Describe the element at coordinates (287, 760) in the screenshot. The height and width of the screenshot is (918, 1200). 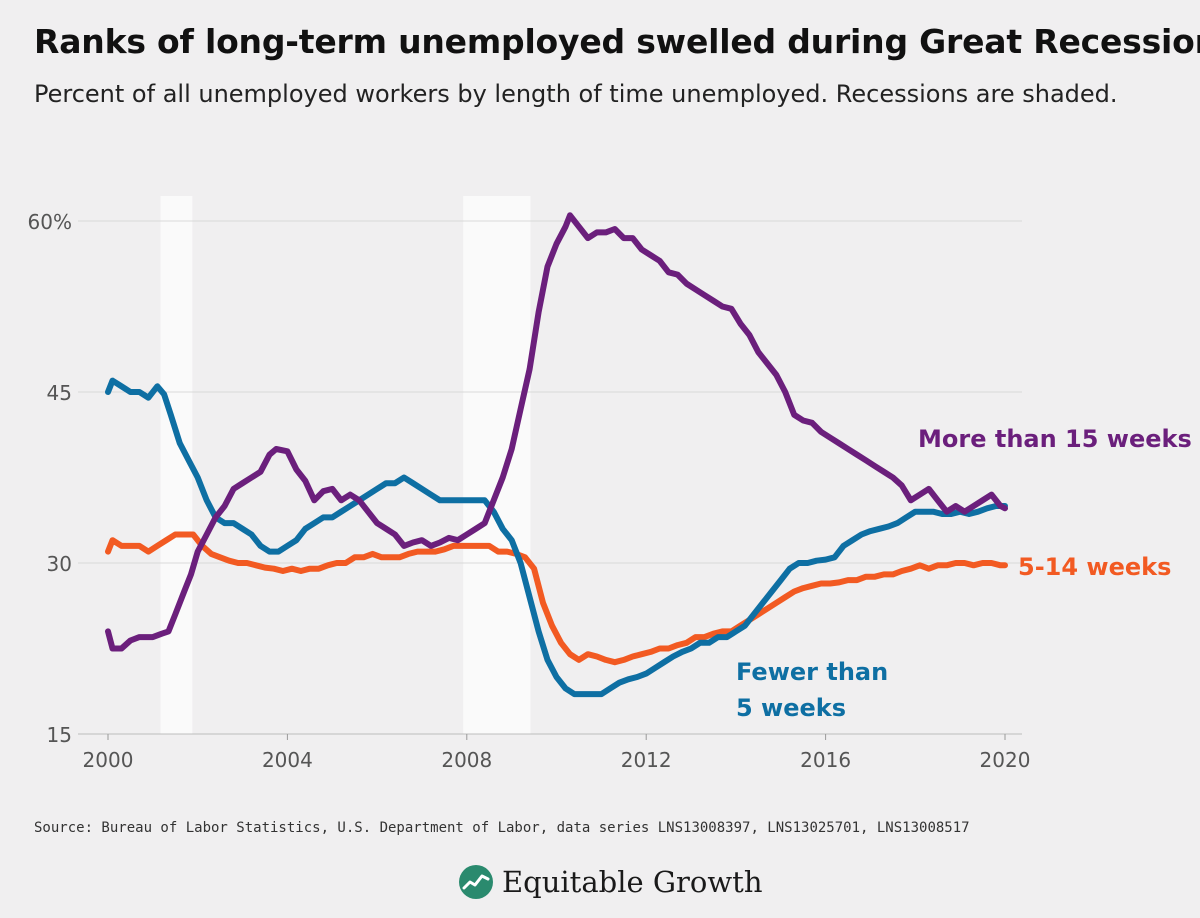
I see `x-tick-label: 2004` at that location.